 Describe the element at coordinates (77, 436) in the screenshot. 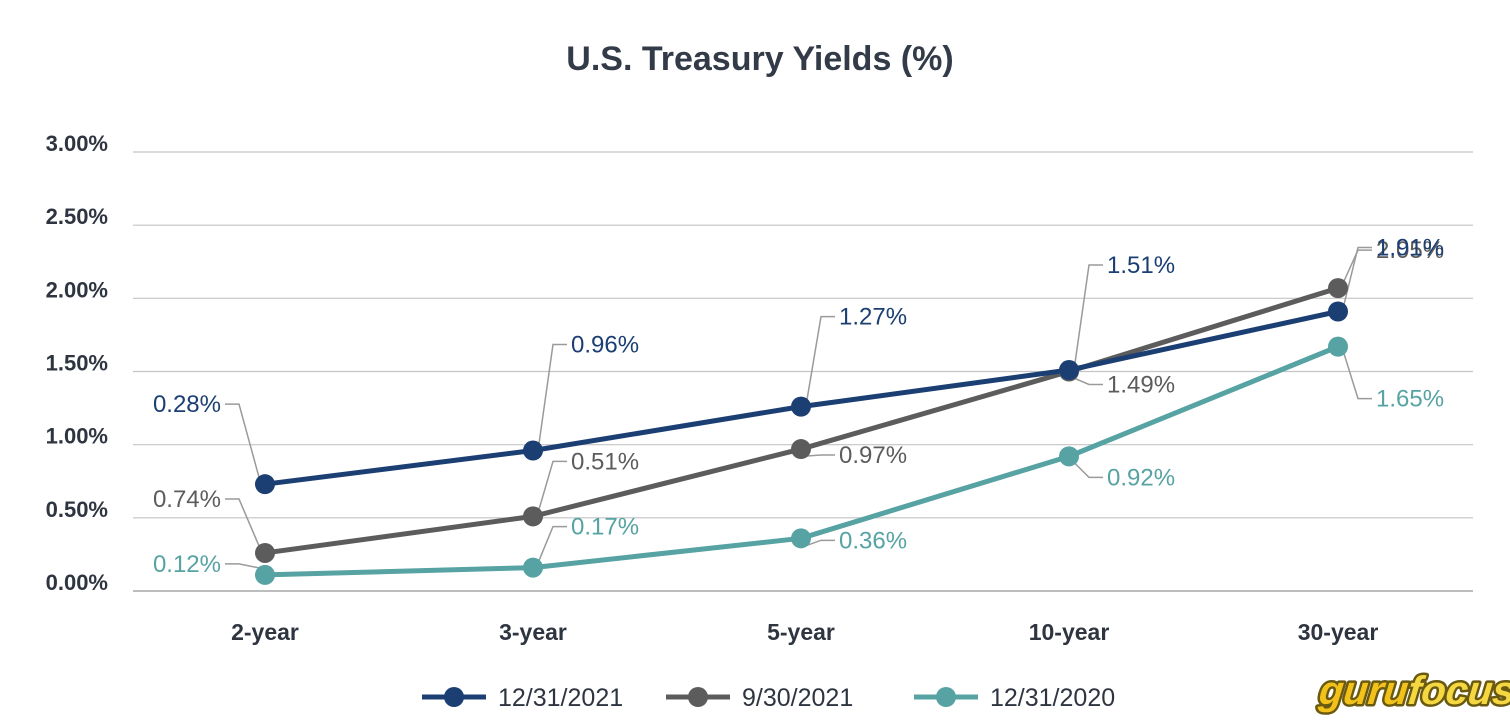

I see `y-tick-label: 1.00%` at that location.